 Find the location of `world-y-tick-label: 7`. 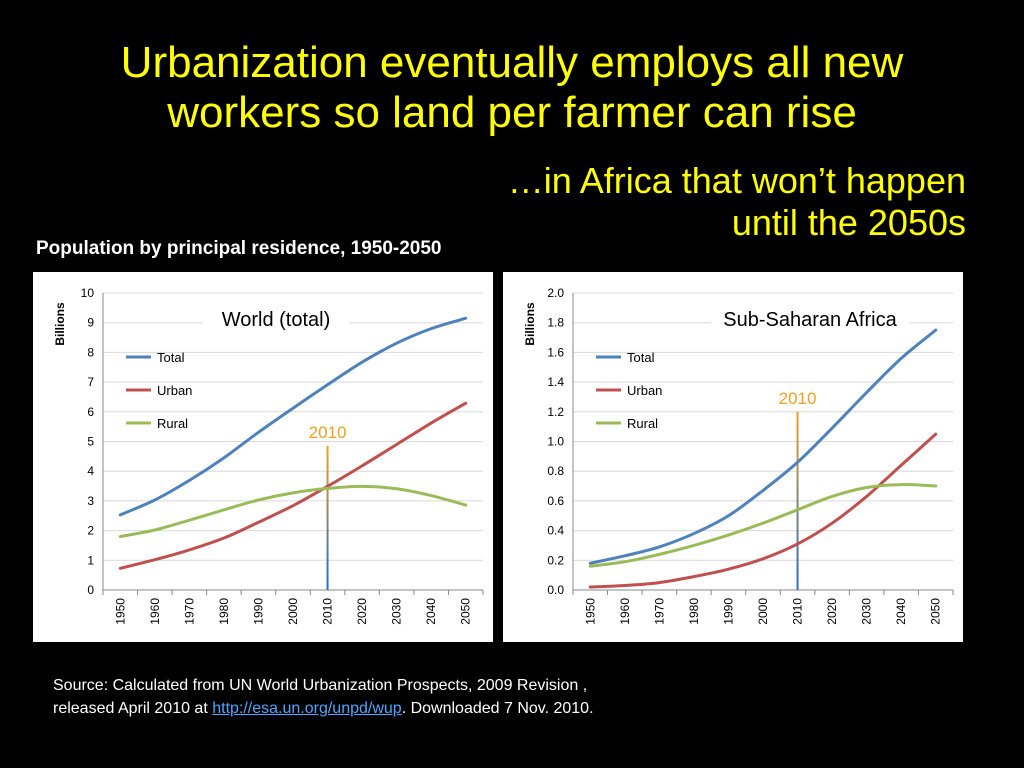

world-y-tick-label: 7 is located at coordinates (90, 382).